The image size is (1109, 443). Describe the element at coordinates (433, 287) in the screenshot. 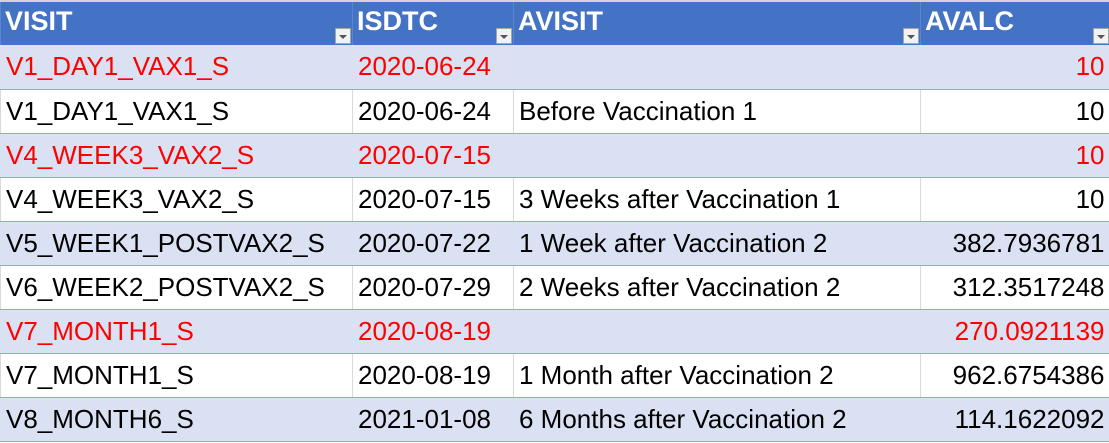

I see `cell-isdtc: 2020-07-29` at that location.